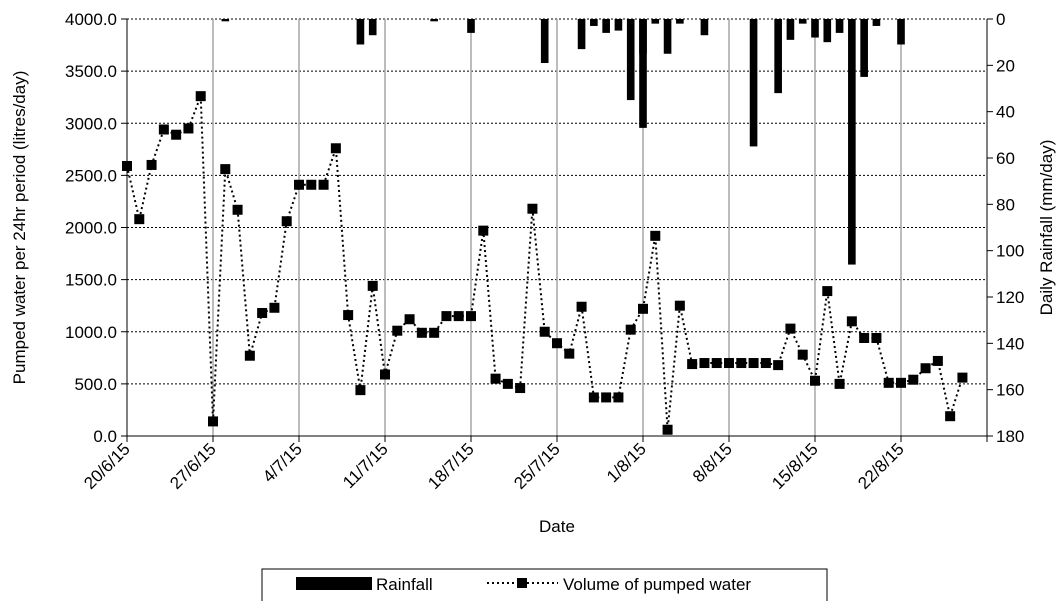  I want to click on legend: Rainfall Volume of pumped water, so click(544, 584).